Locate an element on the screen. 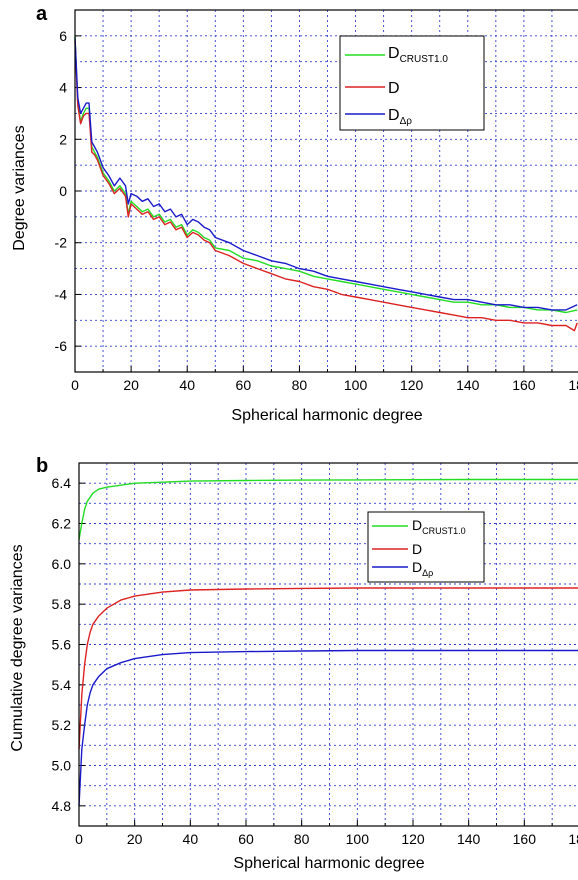 The image size is (578, 880). panel-b-x-axis-title: Spherical harmonic degree is located at coordinates (328, 863).